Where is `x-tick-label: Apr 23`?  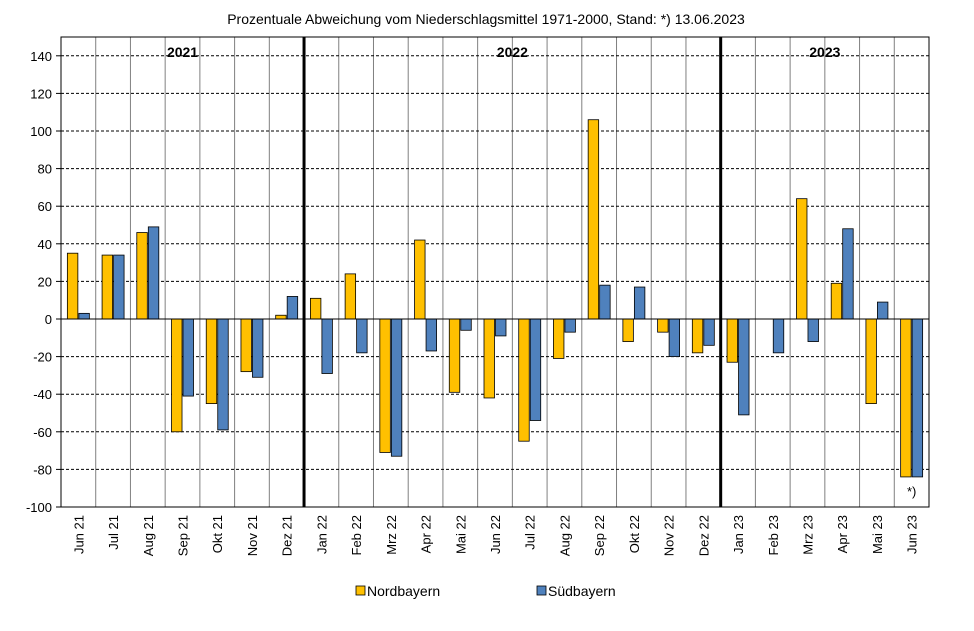
x-tick-label: Apr 23 is located at coordinates (842, 534).